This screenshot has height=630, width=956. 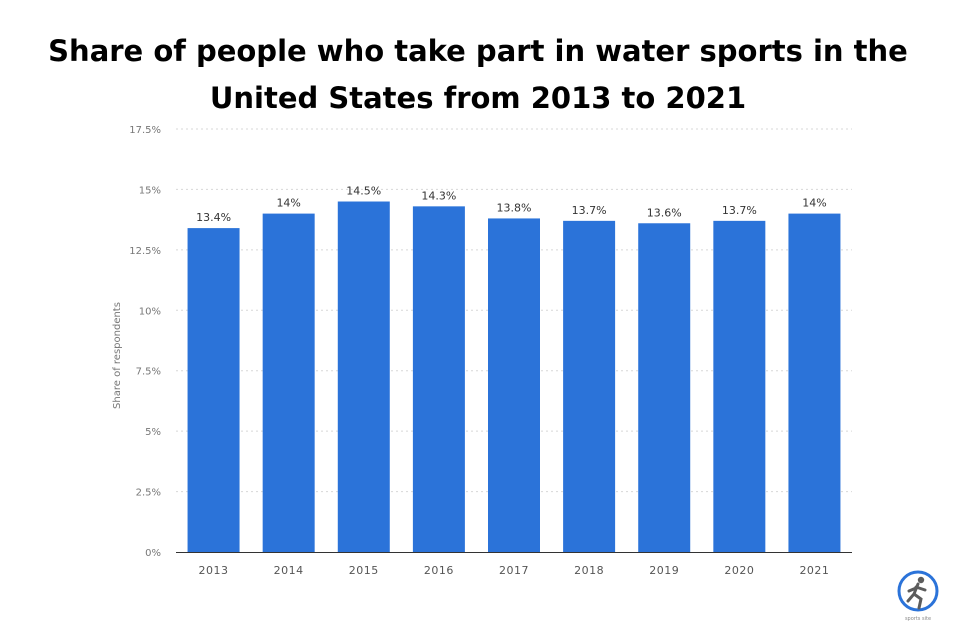 What do you see at coordinates (918, 619) in the screenshot?
I see `logo-caption: sports site` at bounding box center [918, 619].